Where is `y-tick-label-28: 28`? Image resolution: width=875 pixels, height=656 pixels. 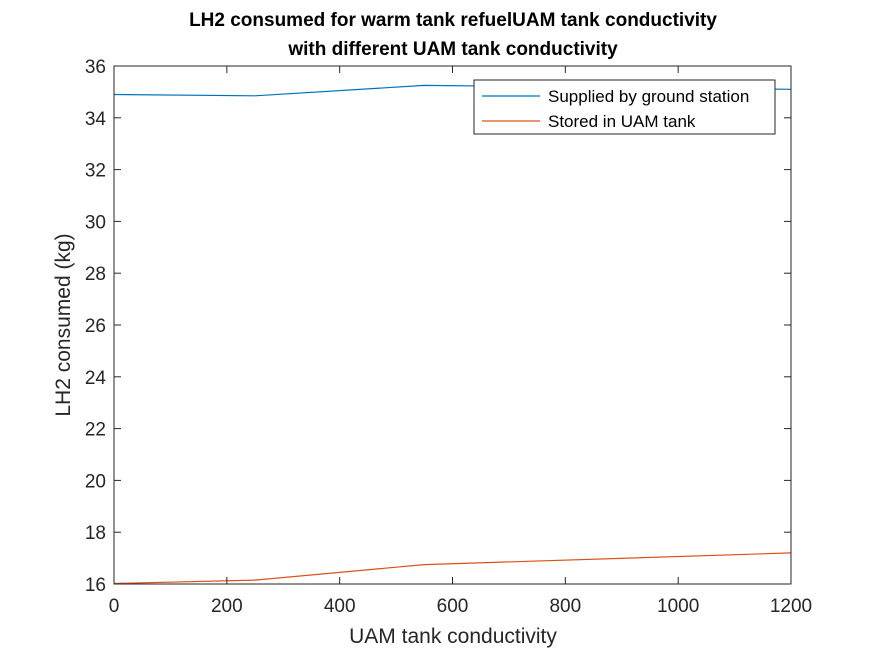
y-tick-label-28: 28 is located at coordinates (95, 274).